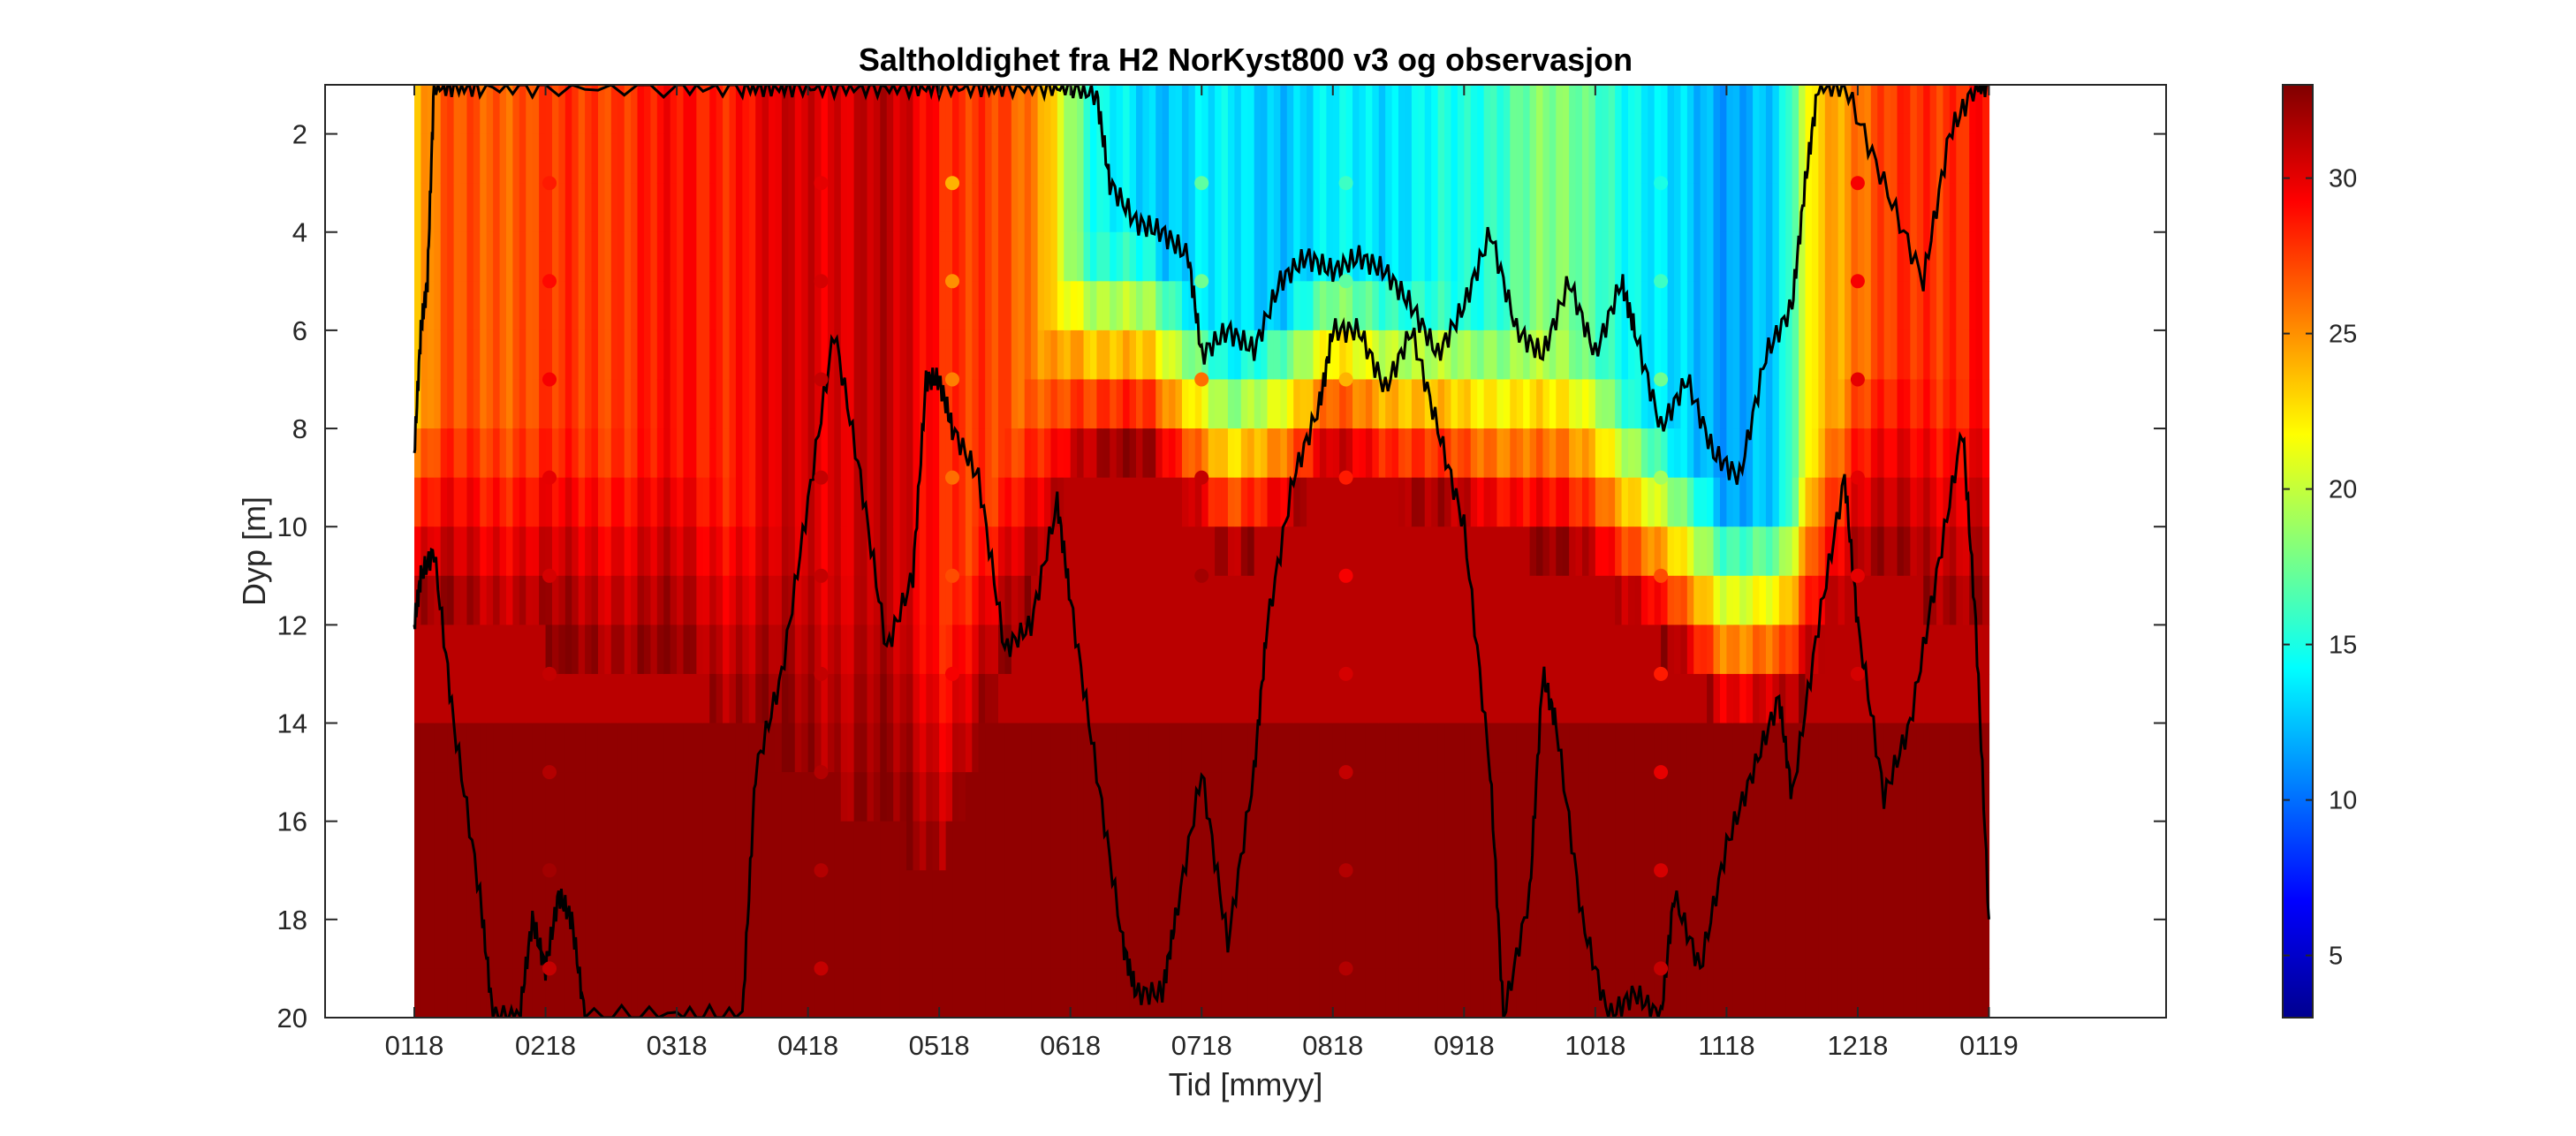 The image size is (2576, 1136). Describe the element at coordinates (1246, 1084) in the screenshot. I see `x-axis-label: Tid [mmyy]` at that location.